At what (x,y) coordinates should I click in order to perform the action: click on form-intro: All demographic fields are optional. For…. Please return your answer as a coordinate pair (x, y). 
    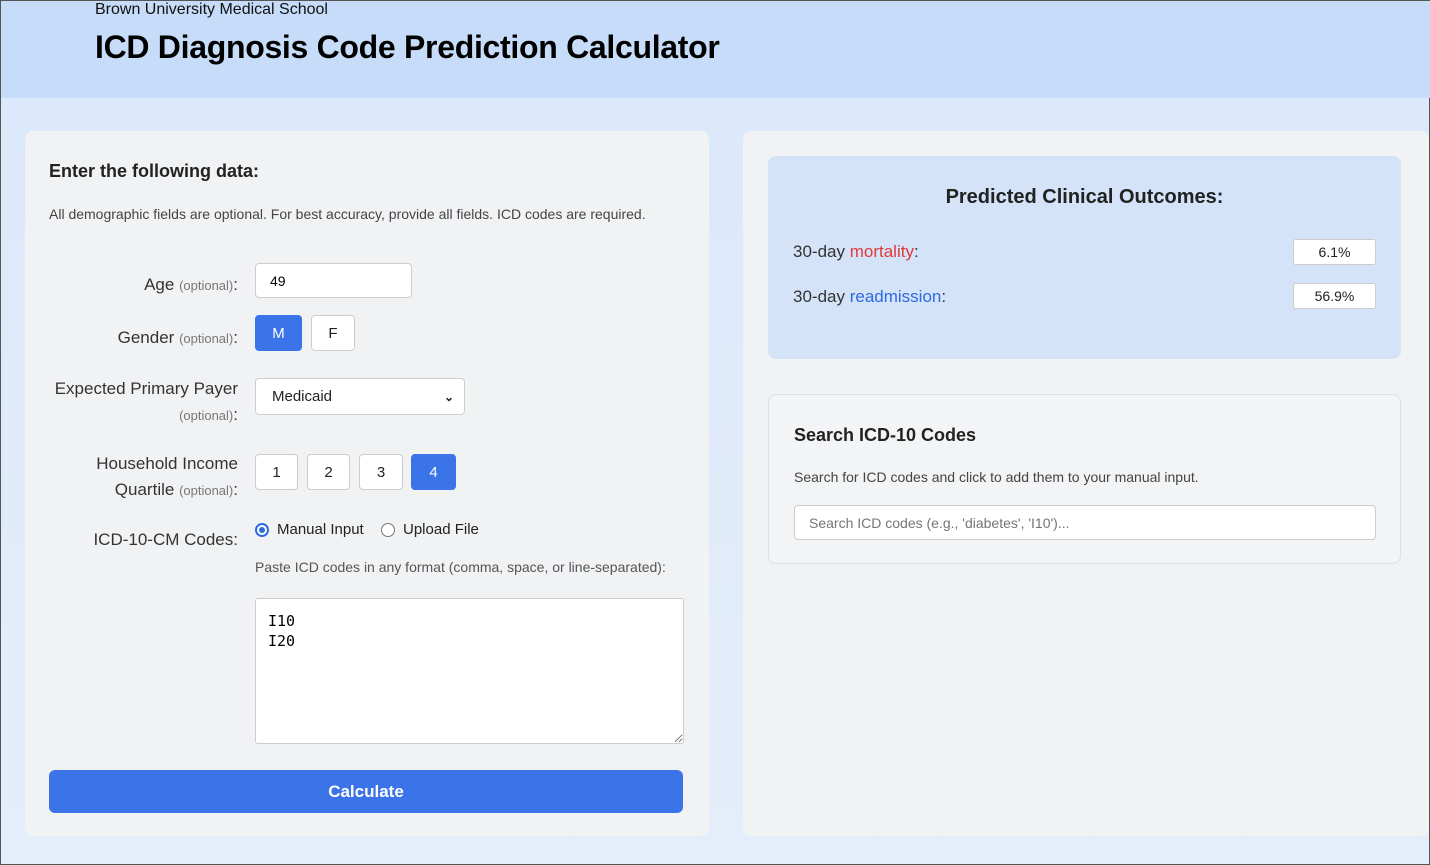
    Looking at the image, I should click on (347, 214).